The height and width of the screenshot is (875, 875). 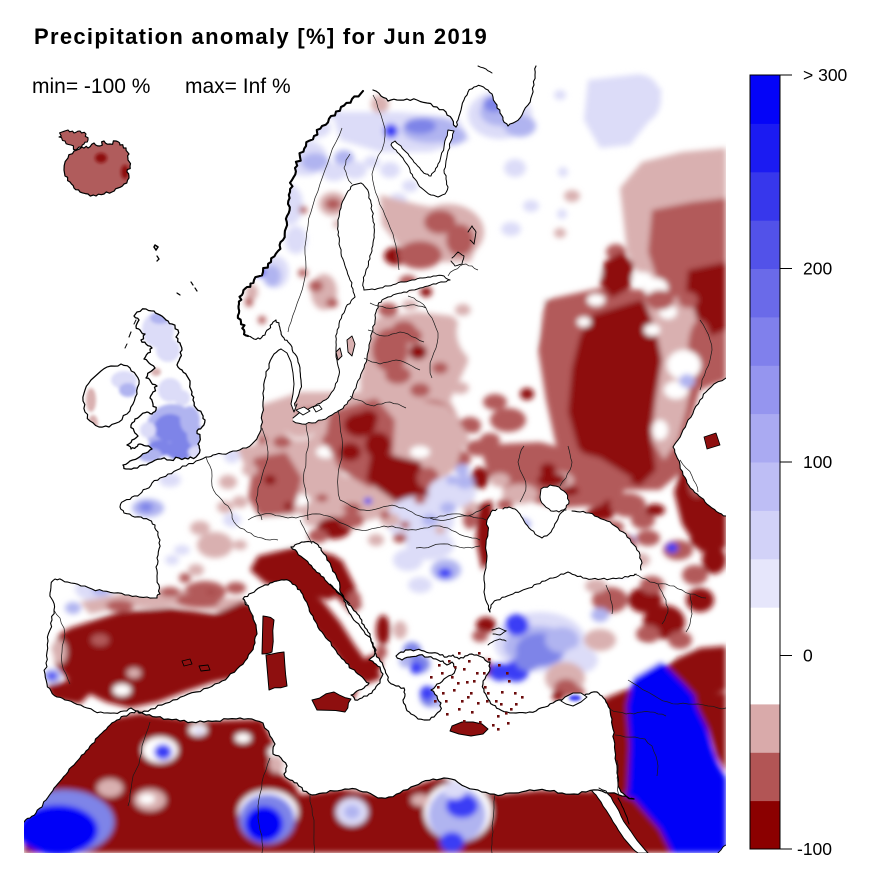 I want to click on svg-text: -100, so click(x=814, y=849).